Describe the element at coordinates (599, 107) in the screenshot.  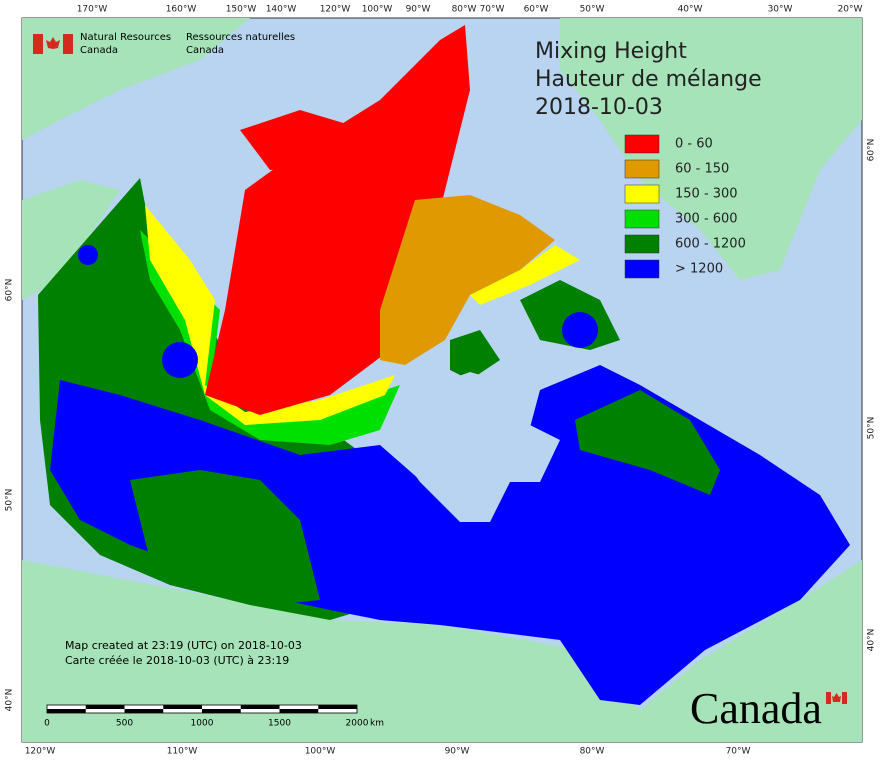
I see `title-line: 2018-10-03` at that location.